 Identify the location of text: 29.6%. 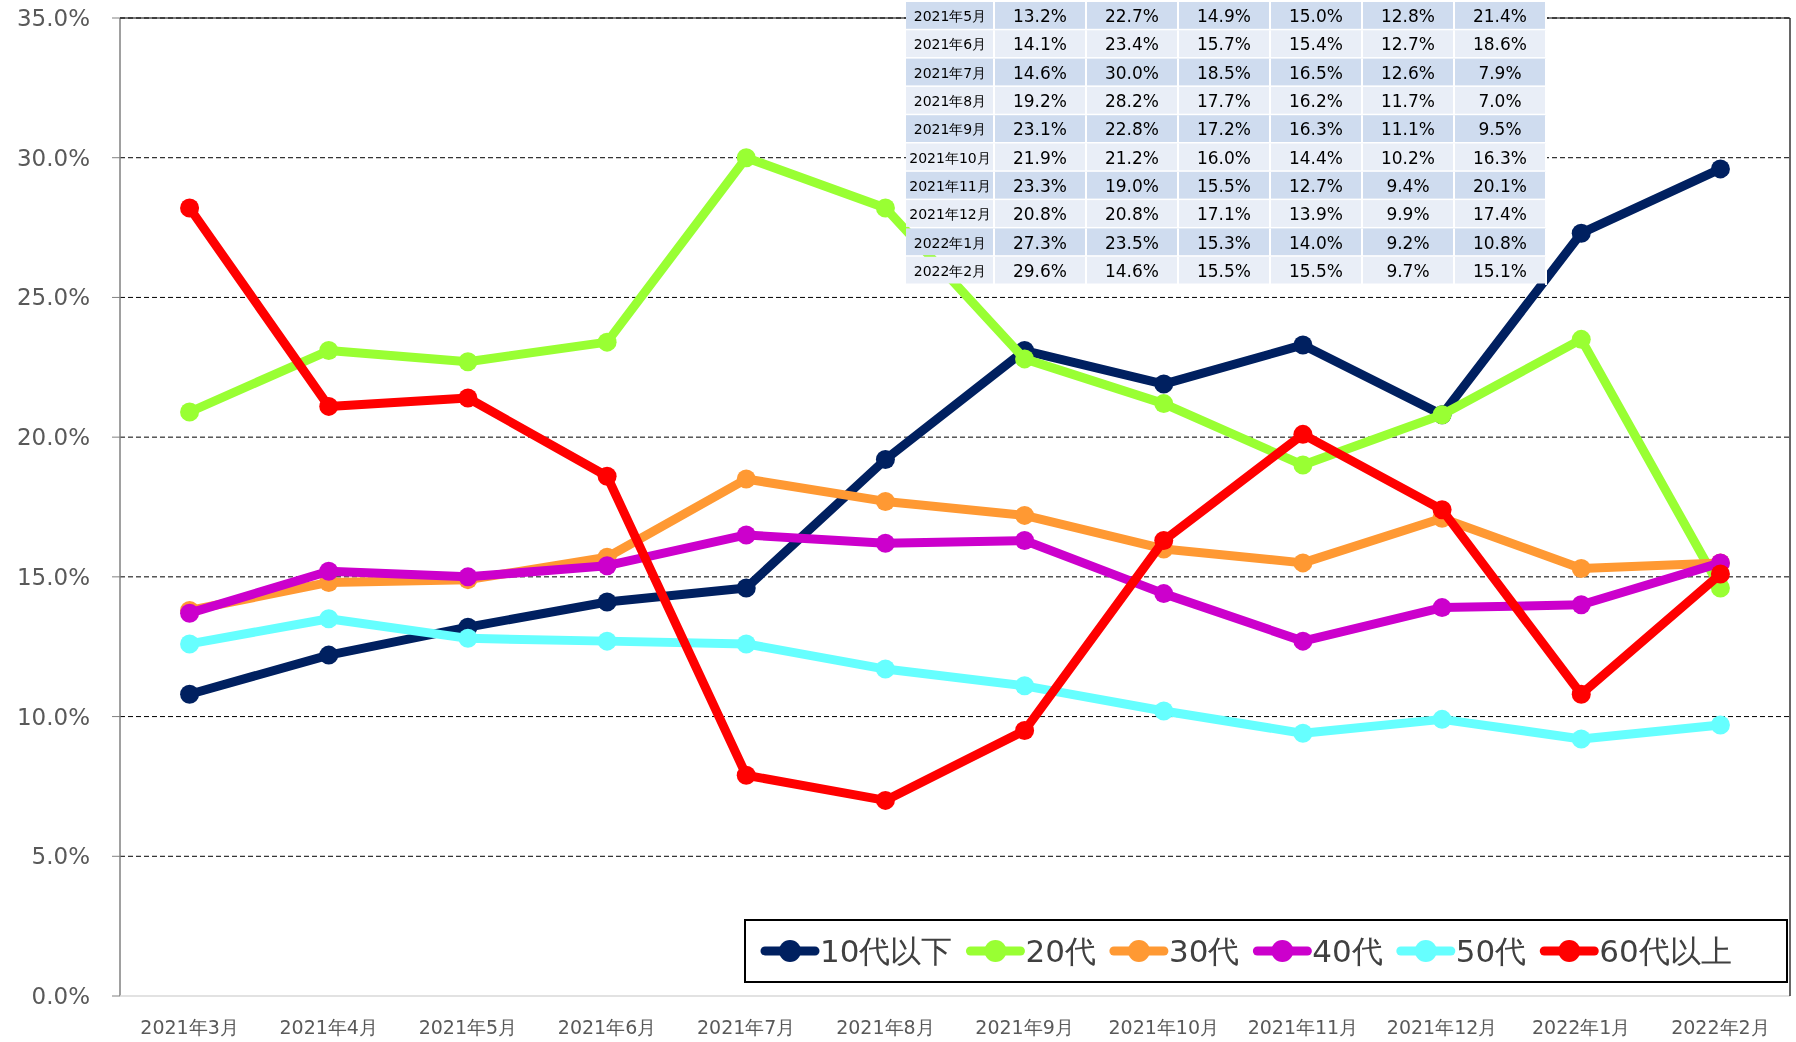
(1040, 270).